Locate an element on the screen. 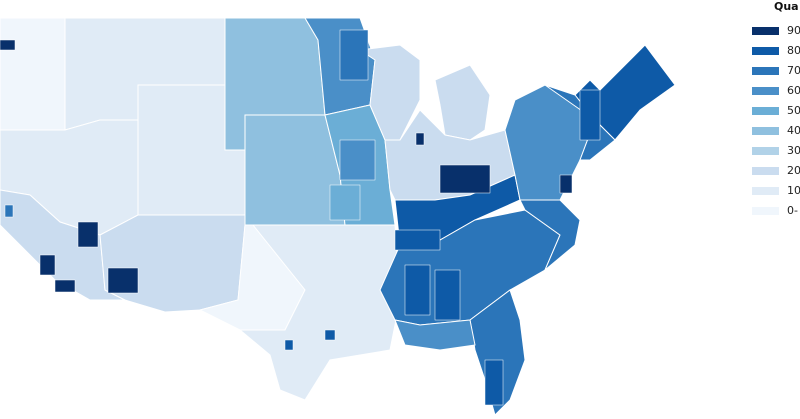 The width and height of the screenshot is (800, 419). legend-item: 30 is located at coordinates (776, 151).